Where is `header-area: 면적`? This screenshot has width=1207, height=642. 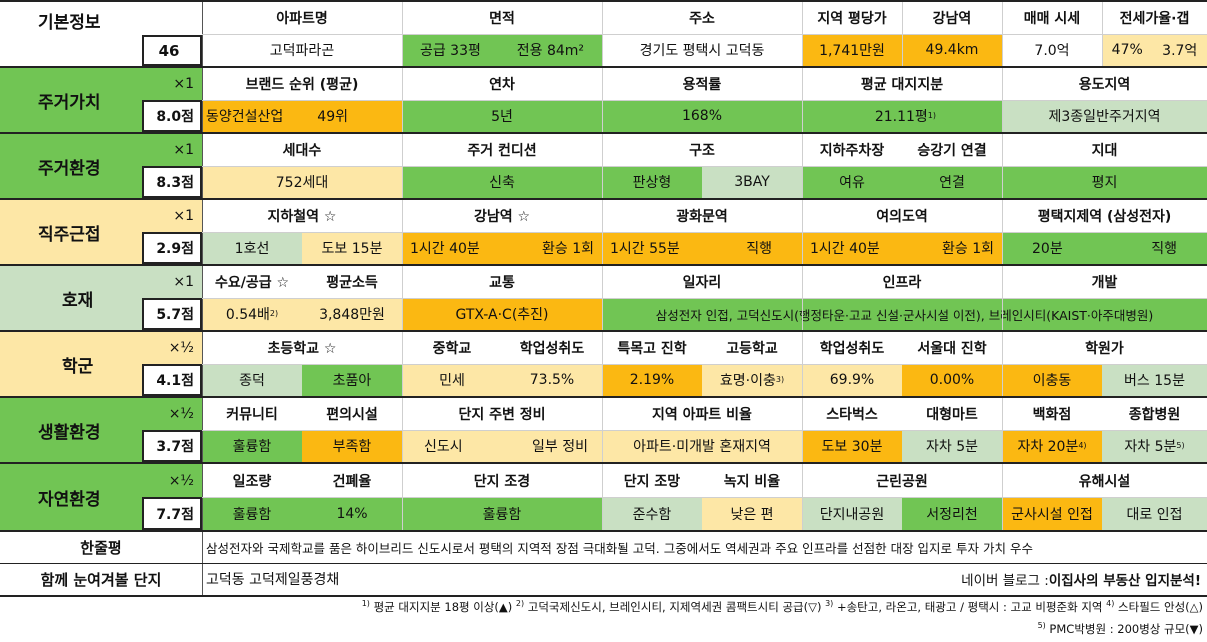 header-area: 면적 is located at coordinates (502, 19).